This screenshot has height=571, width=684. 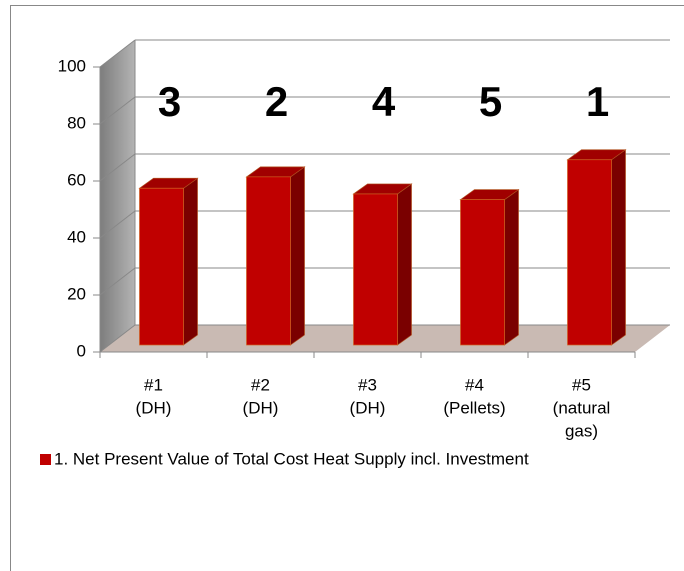 What do you see at coordinates (474, 407) in the screenshot?
I see `x-tick-label: (Pellets)` at bounding box center [474, 407].